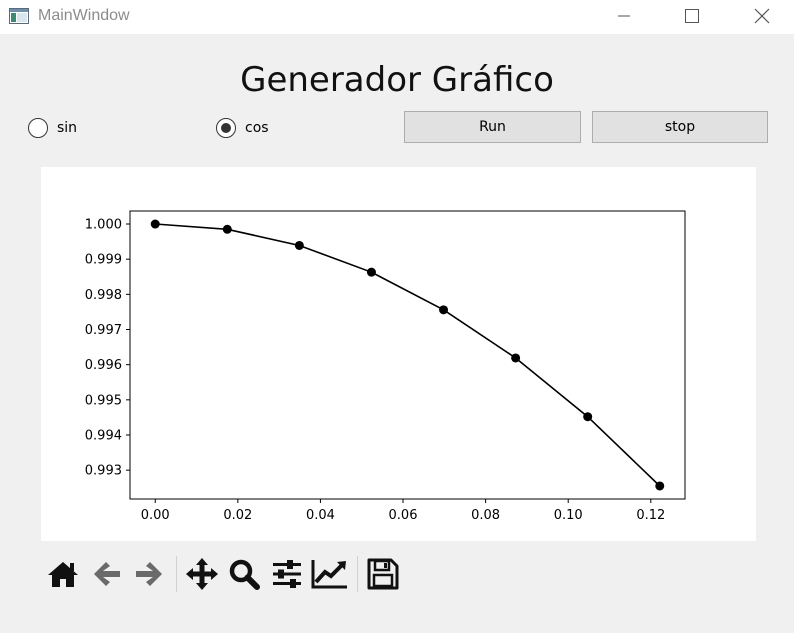 The height and width of the screenshot is (633, 794). Describe the element at coordinates (485, 515) in the screenshot. I see `x-tick-label: 0.08` at that location.